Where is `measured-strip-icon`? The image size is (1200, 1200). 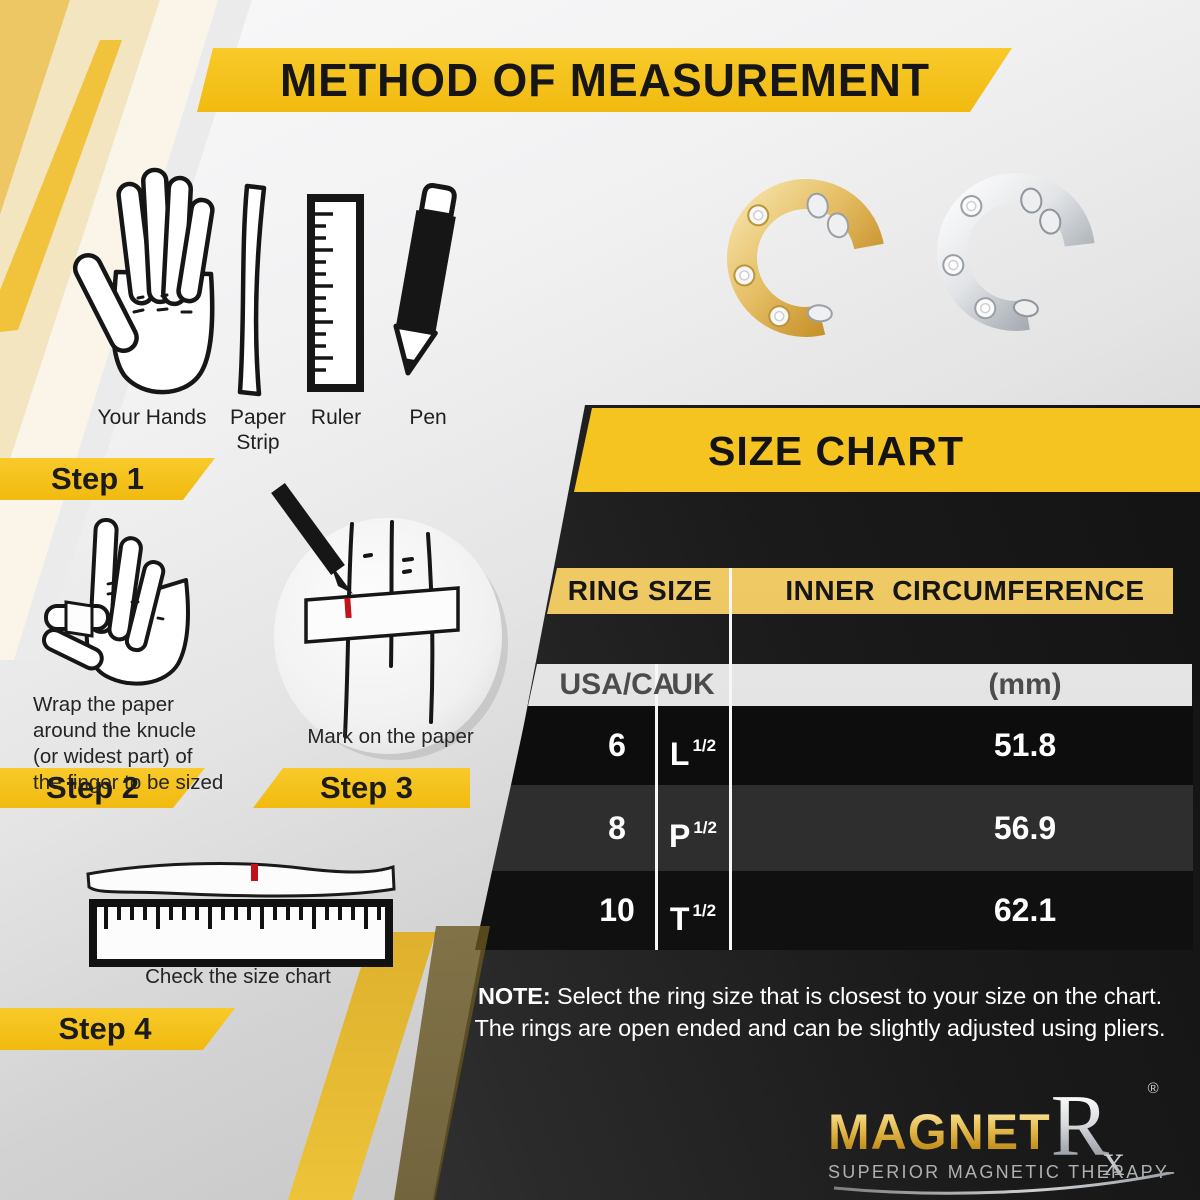
measured-strip-icon is located at coordinates (241, 879).